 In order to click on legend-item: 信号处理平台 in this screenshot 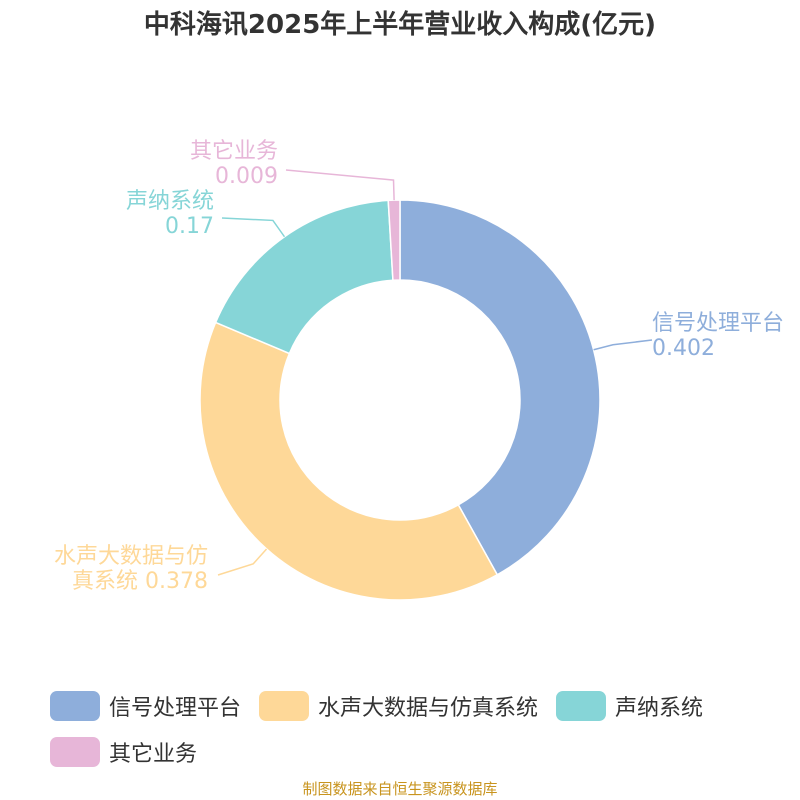, I will do `click(145, 706)`.